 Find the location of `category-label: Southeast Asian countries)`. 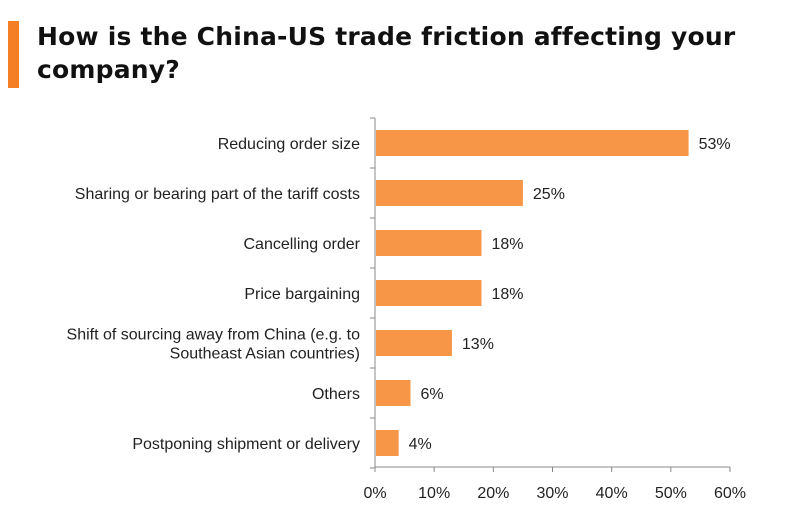

category-label: Southeast Asian countries) is located at coordinates (265, 354).